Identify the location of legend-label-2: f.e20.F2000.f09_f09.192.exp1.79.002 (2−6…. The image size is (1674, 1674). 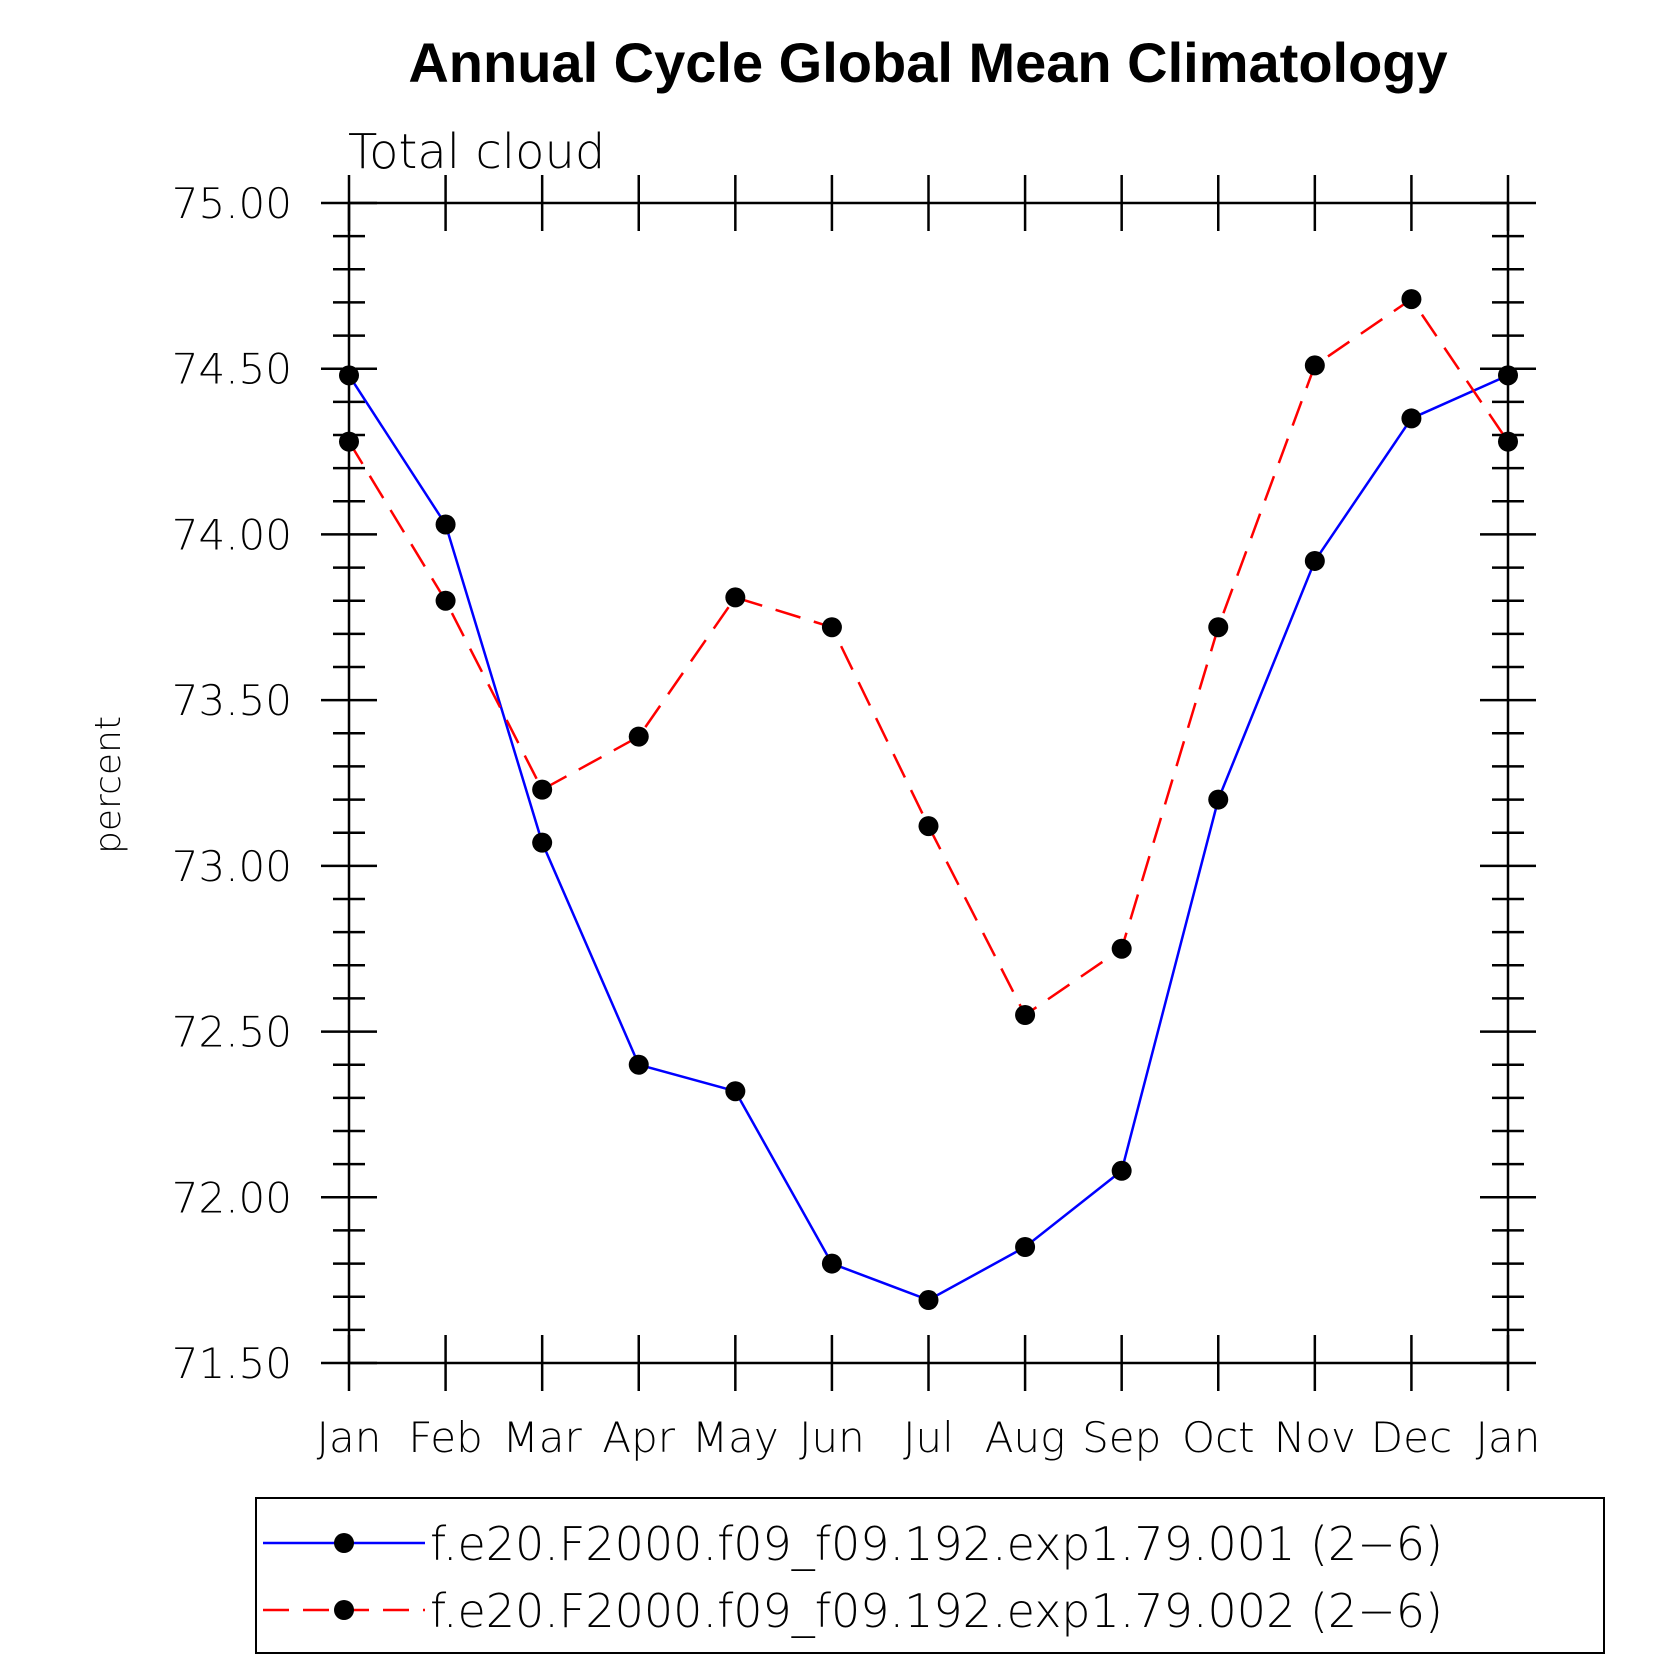
(936, 1611).